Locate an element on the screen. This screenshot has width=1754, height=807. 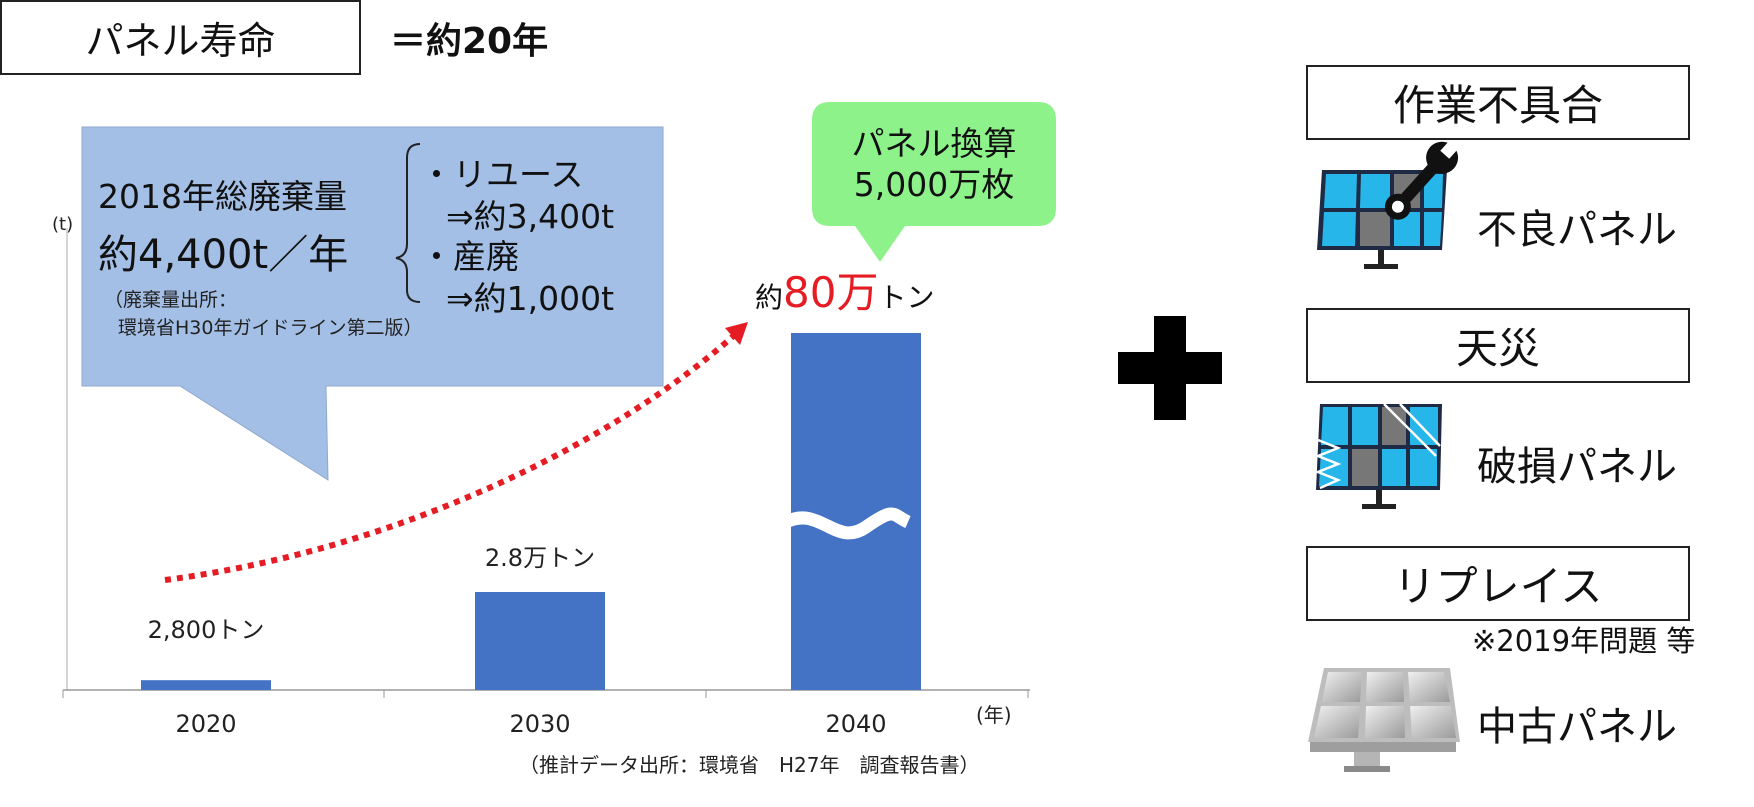
panel-count-line2: 5,000万枚 is located at coordinates (934, 184).